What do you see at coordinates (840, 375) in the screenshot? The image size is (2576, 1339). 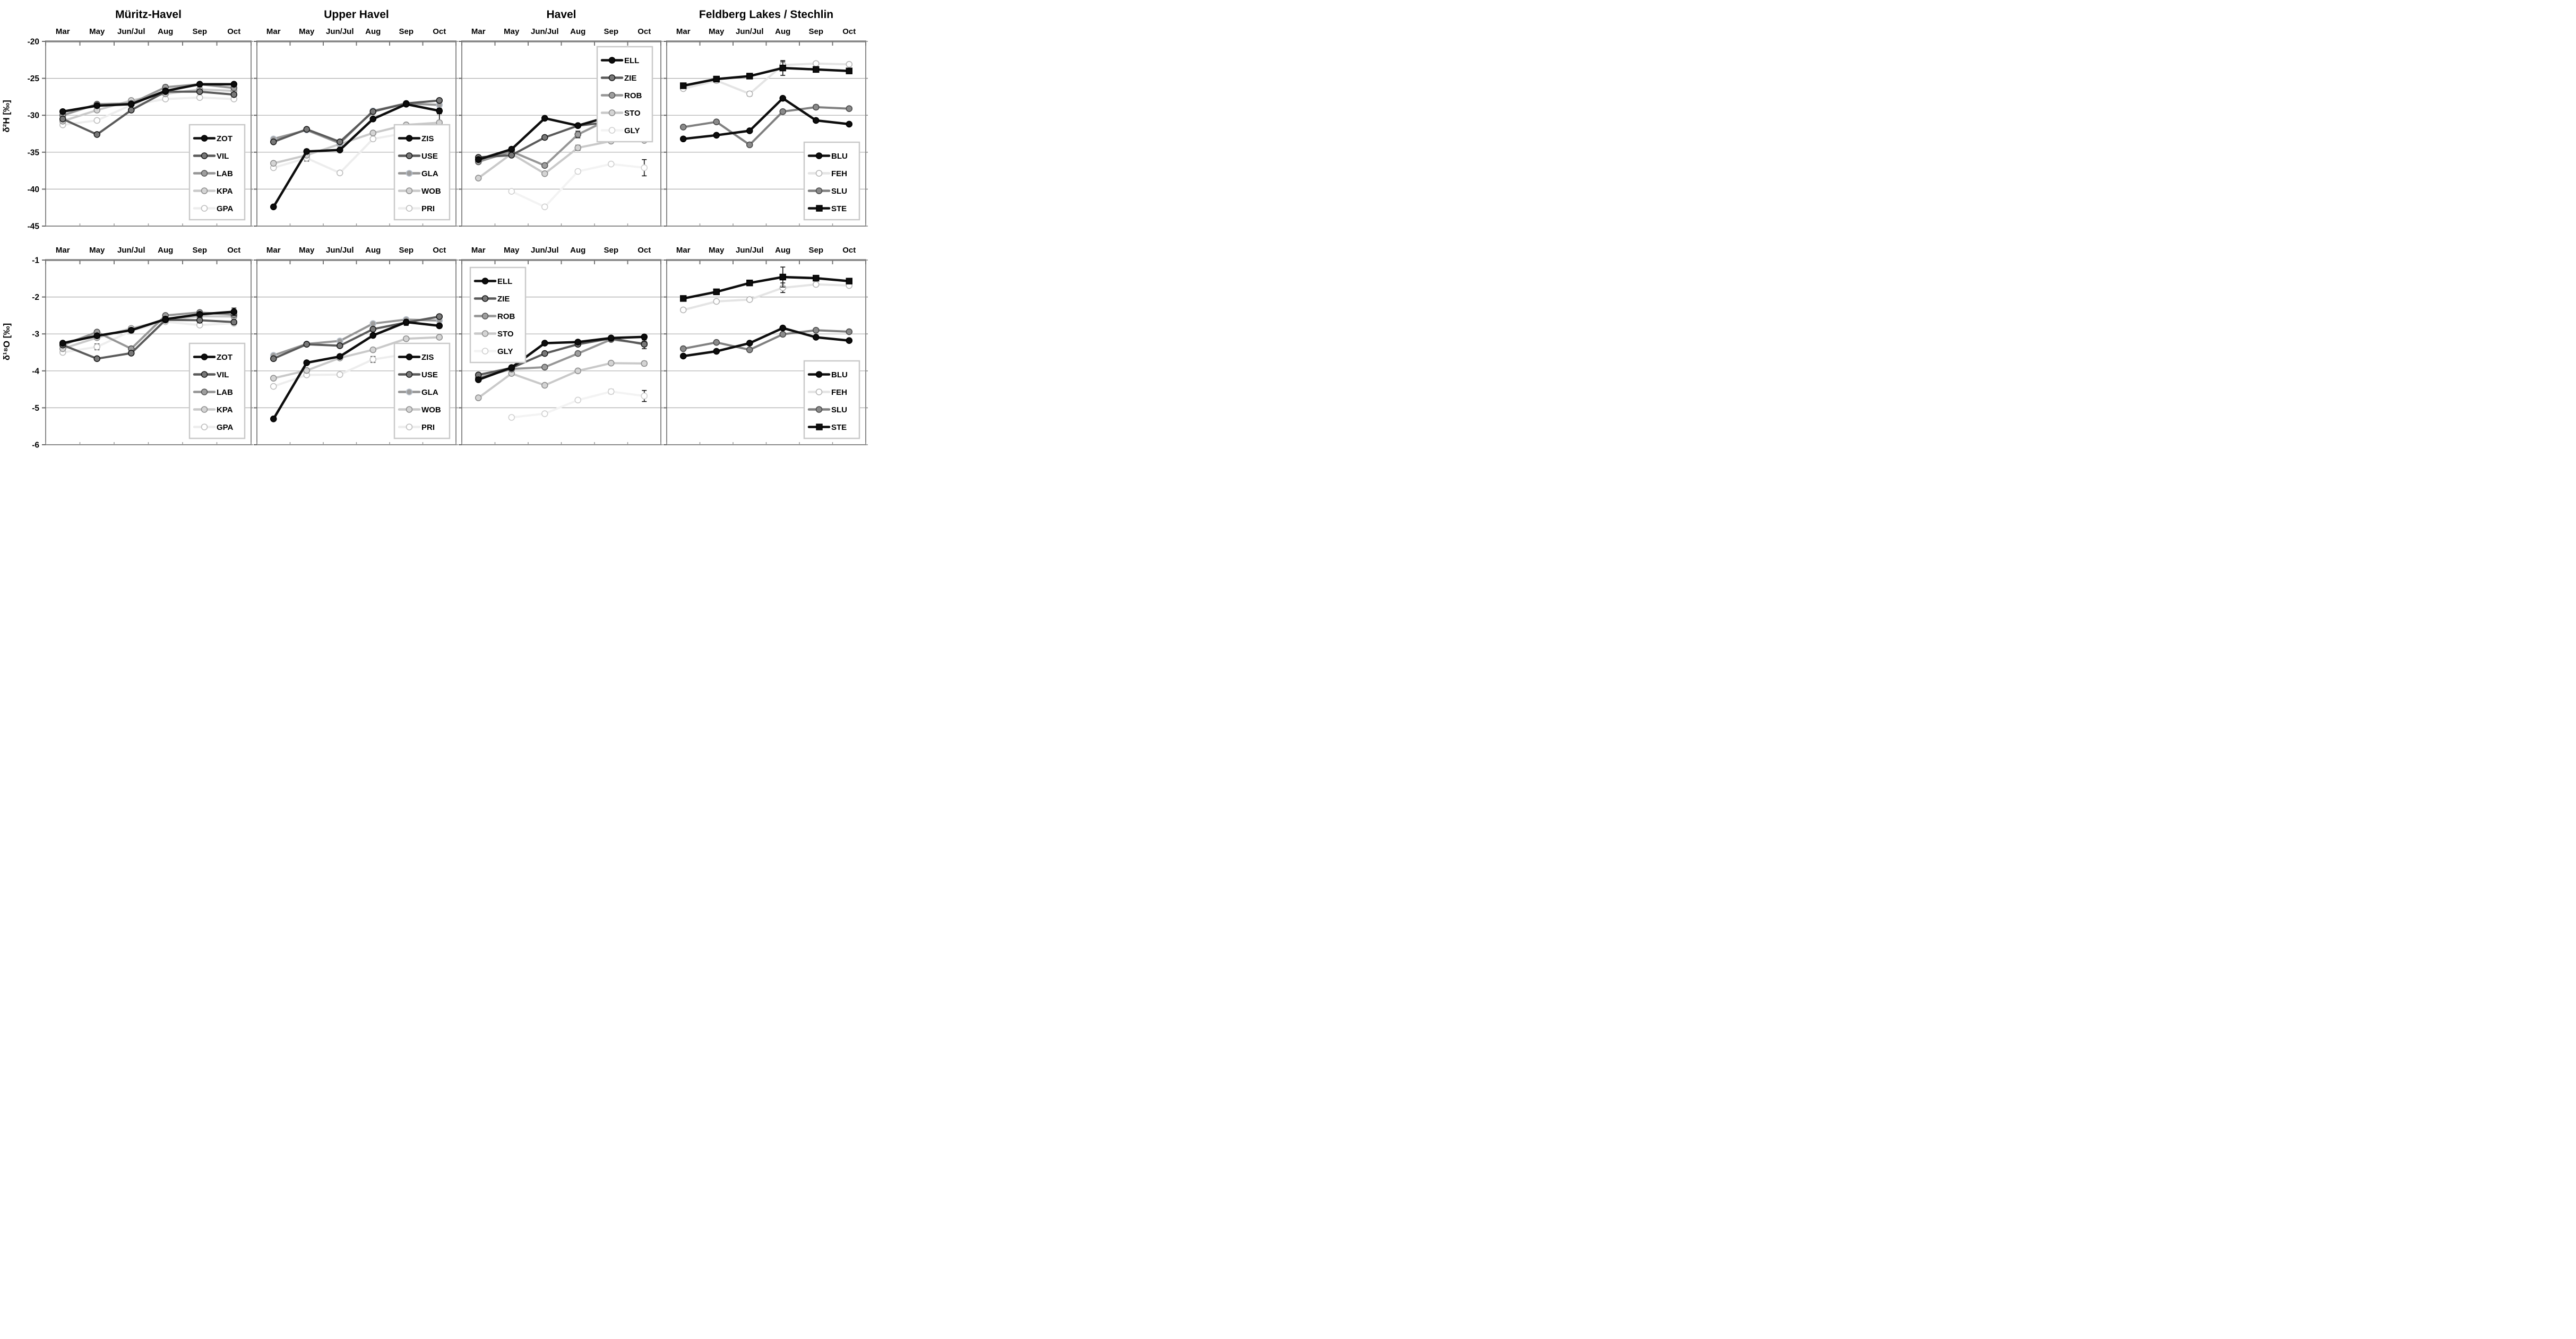 I see `legend-label: BLU` at bounding box center [840, 375].